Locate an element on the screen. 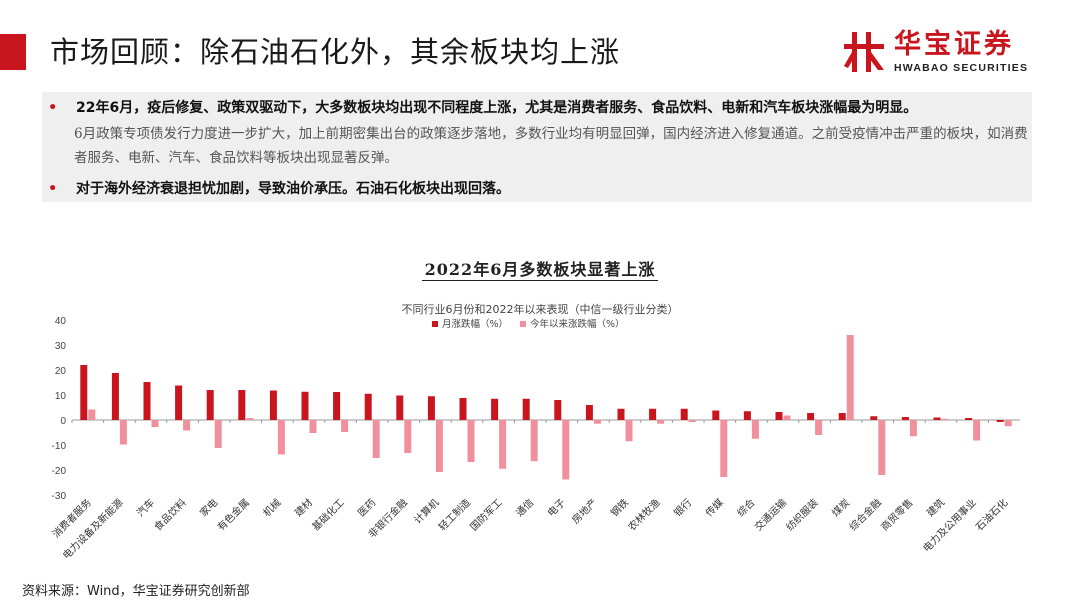  y-tick-label: -20 is located at coordinates (59, 471).